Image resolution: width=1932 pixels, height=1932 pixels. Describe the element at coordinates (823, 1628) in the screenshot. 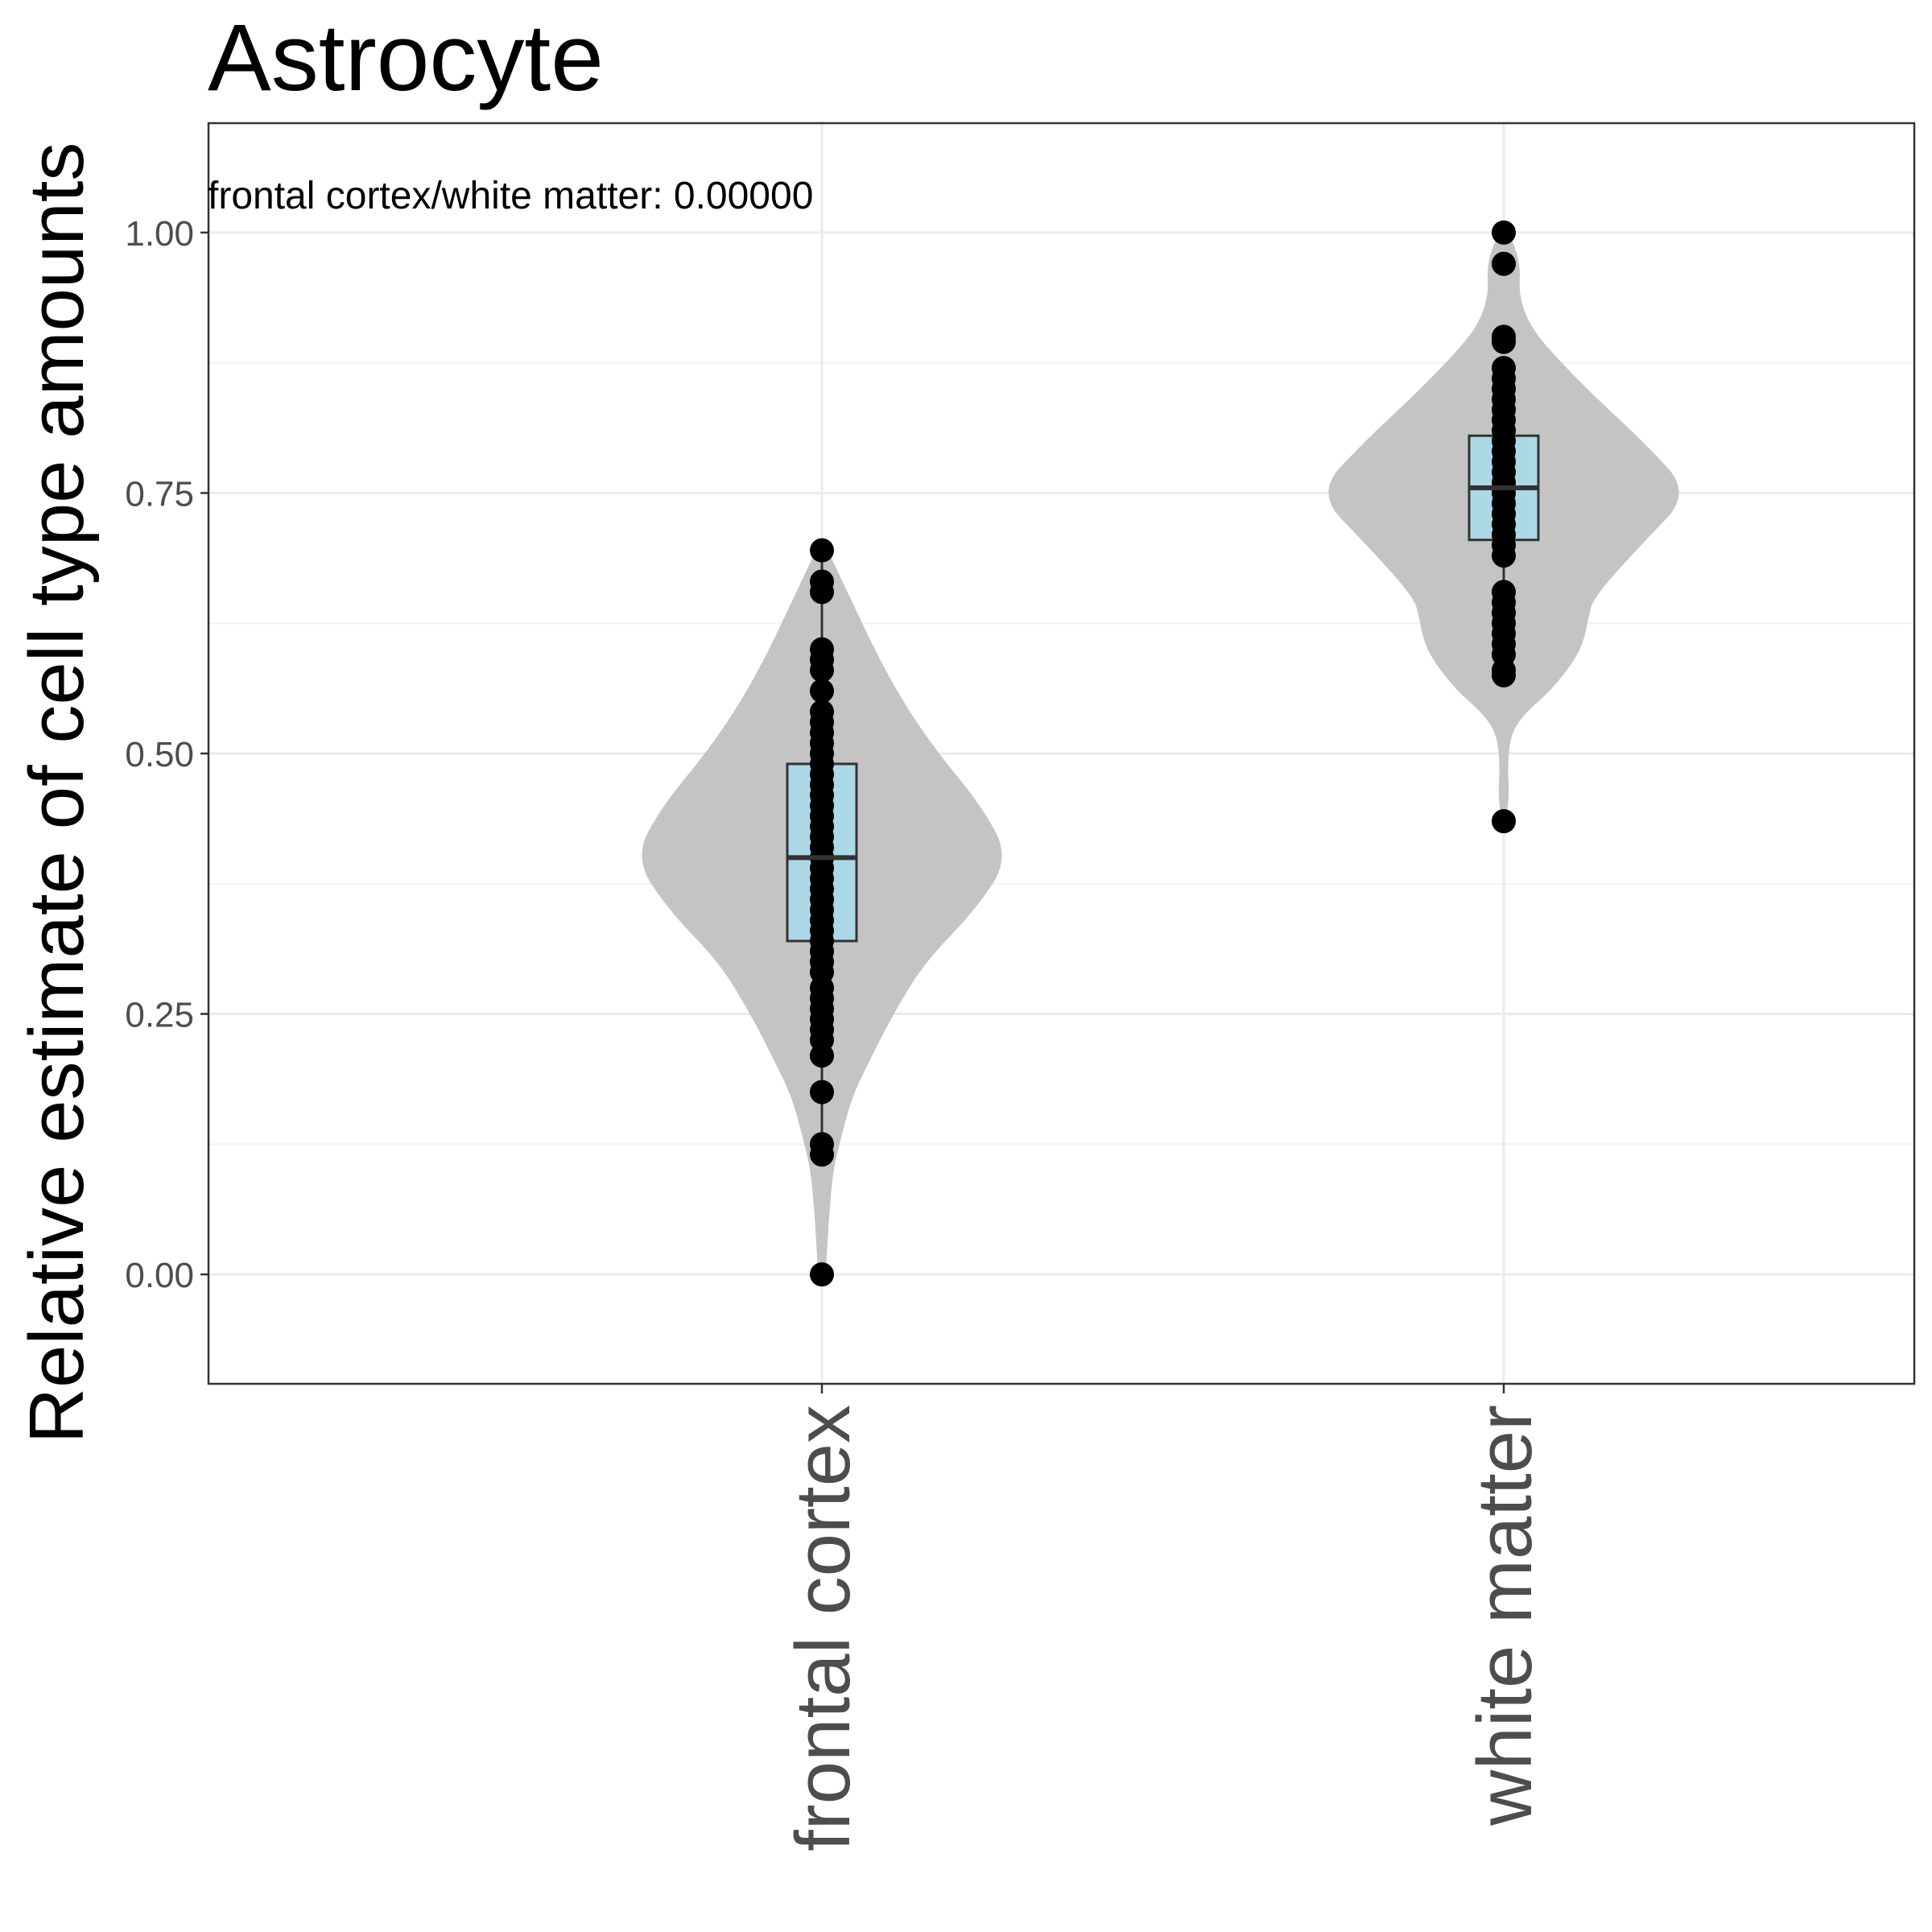

I see `x-tick-label: frontal cortex` at that location.